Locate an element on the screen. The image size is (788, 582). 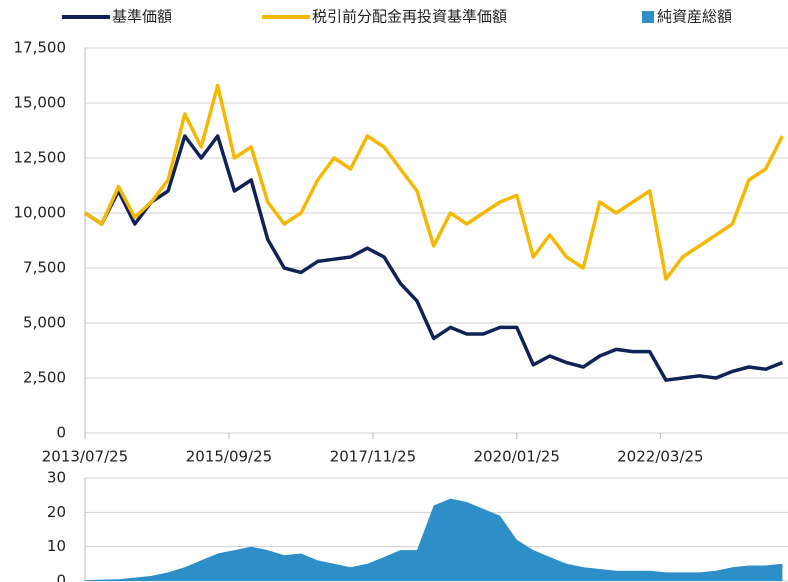
x-tick-label: 2015/09/25 is located at coordinates (229, 457).